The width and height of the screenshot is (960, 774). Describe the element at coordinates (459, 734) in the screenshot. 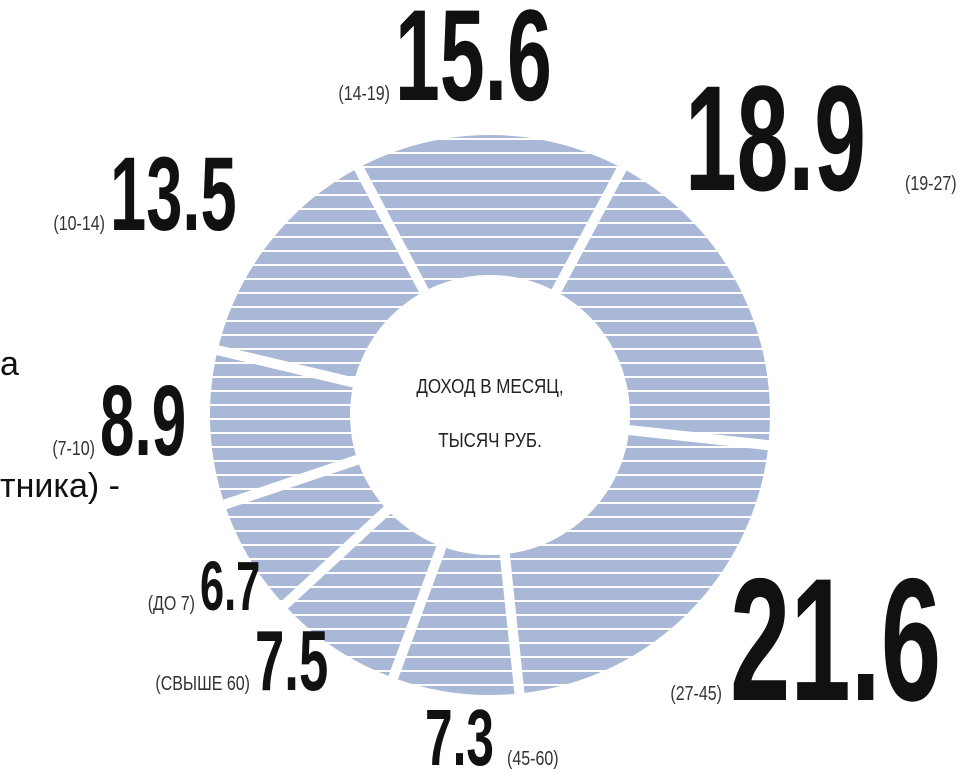

I see `value-label: 7.3` at that location.